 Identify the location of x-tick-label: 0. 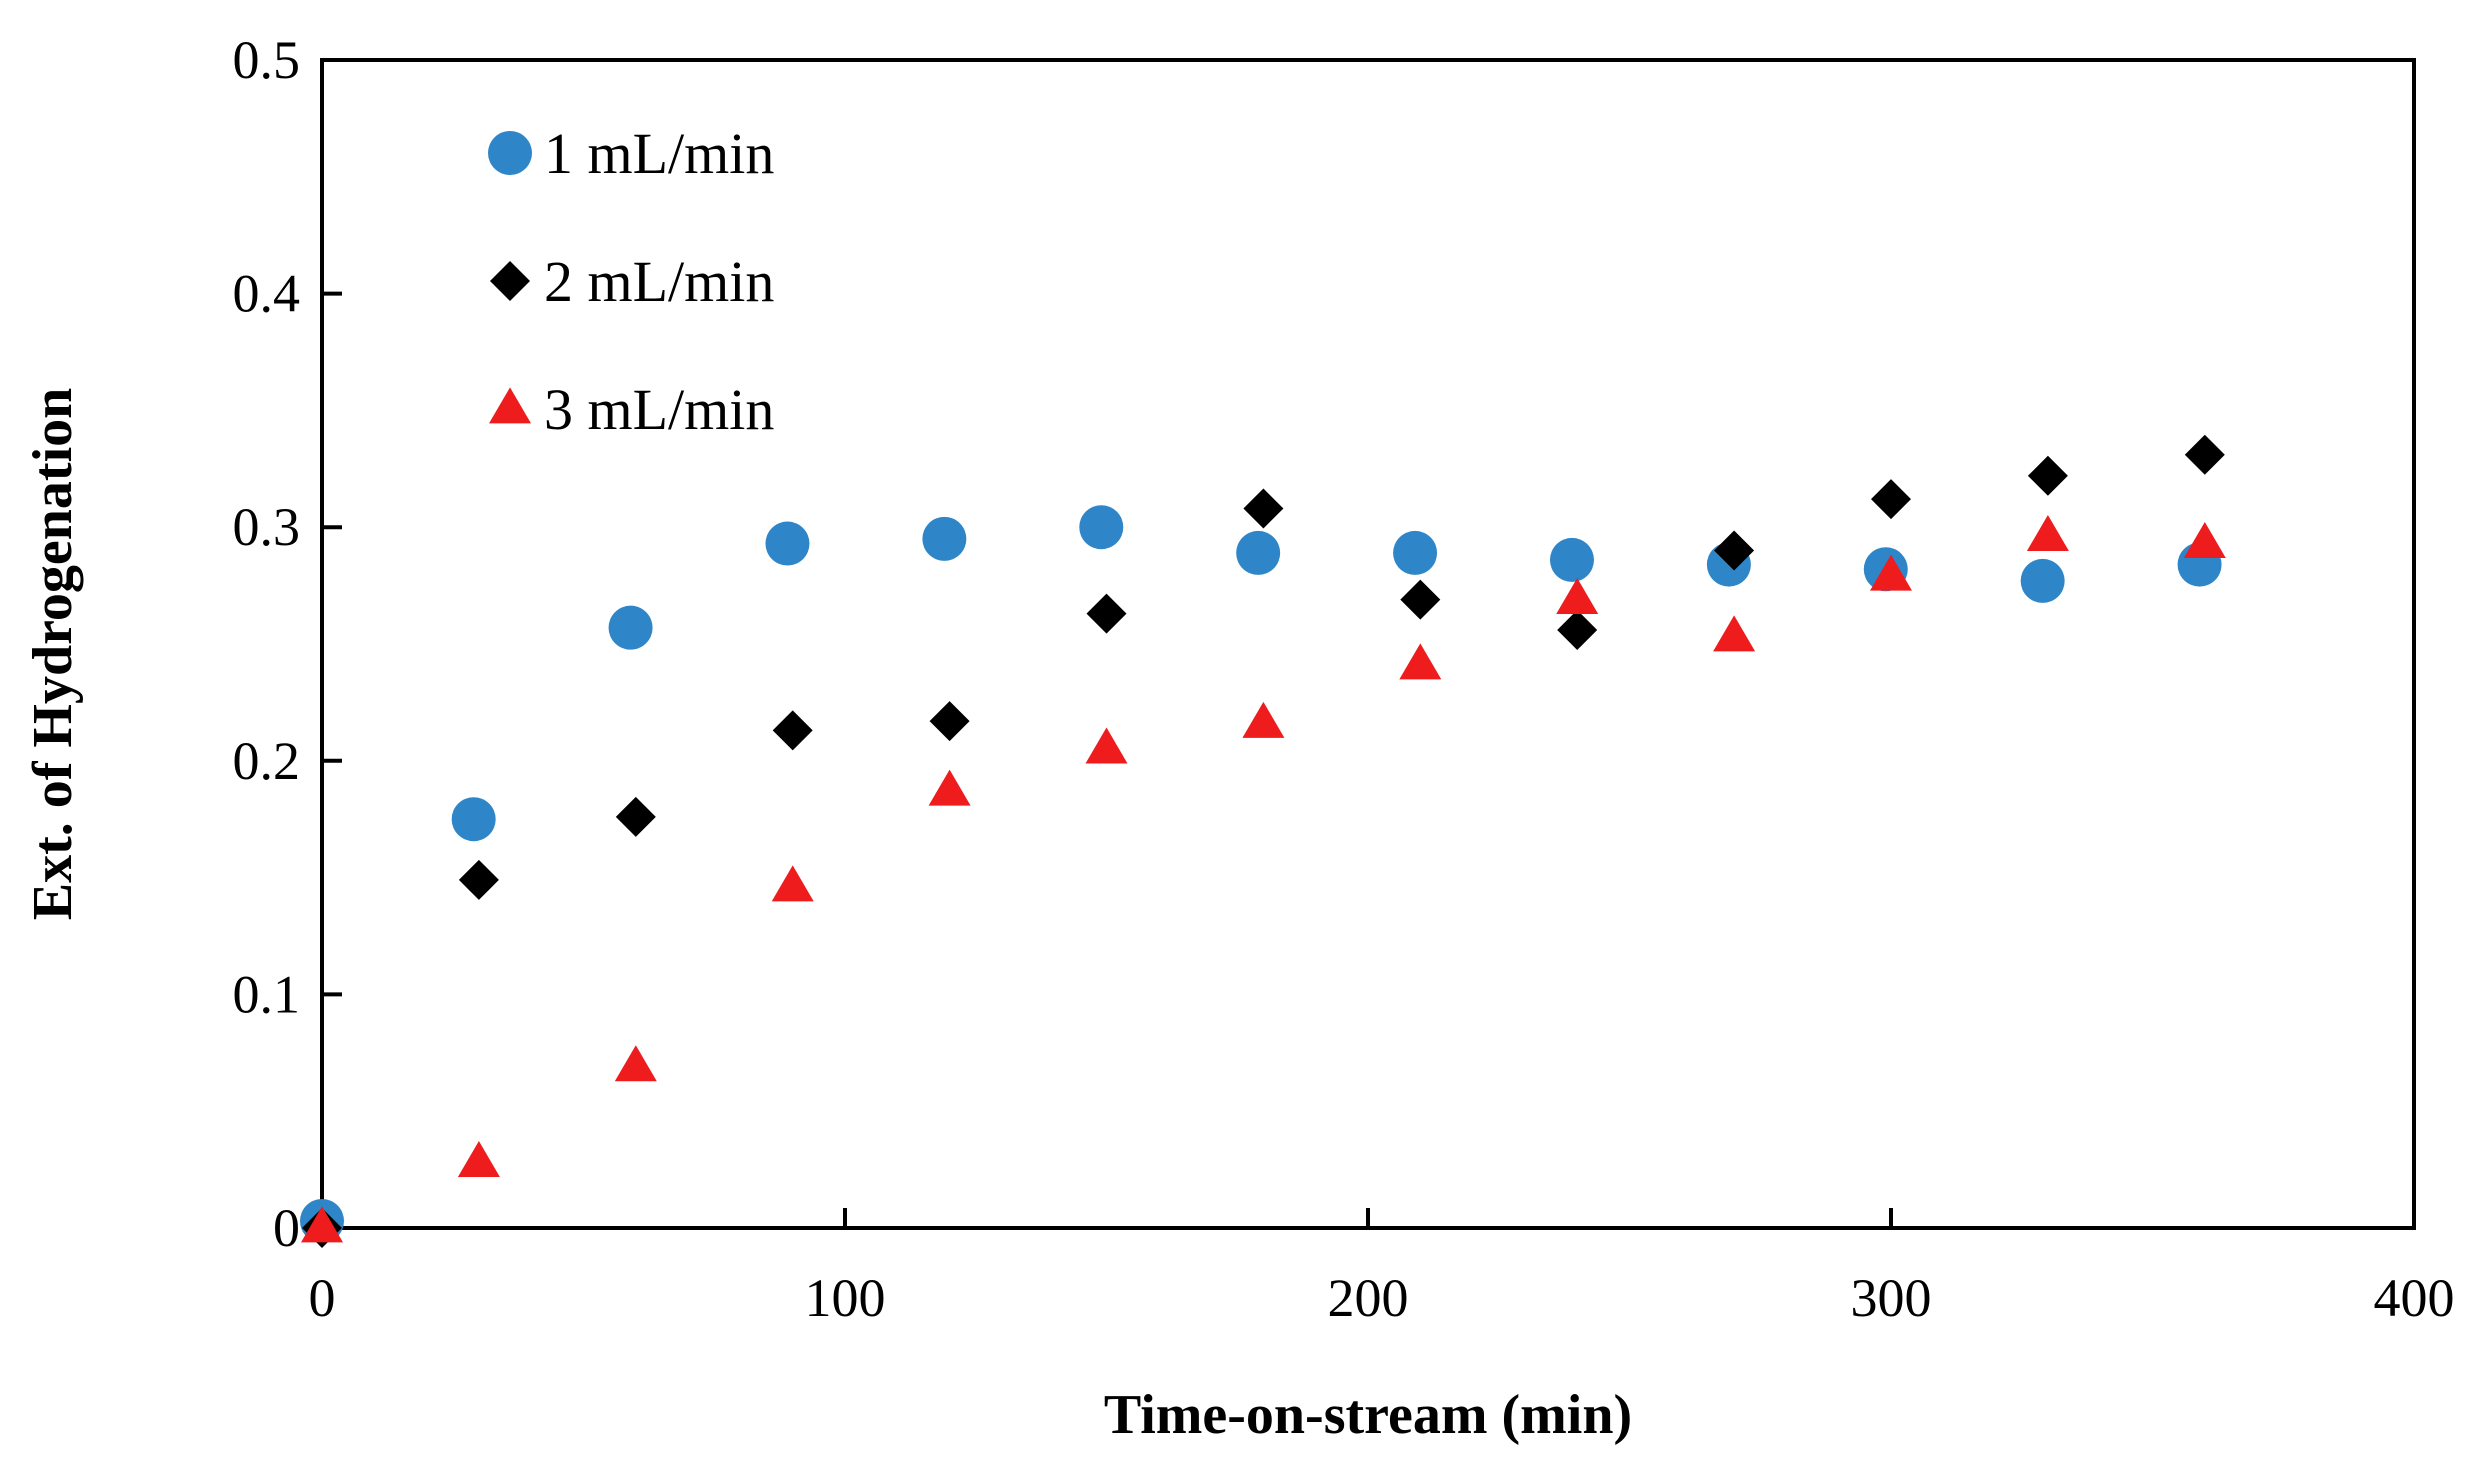
(322, 1298).